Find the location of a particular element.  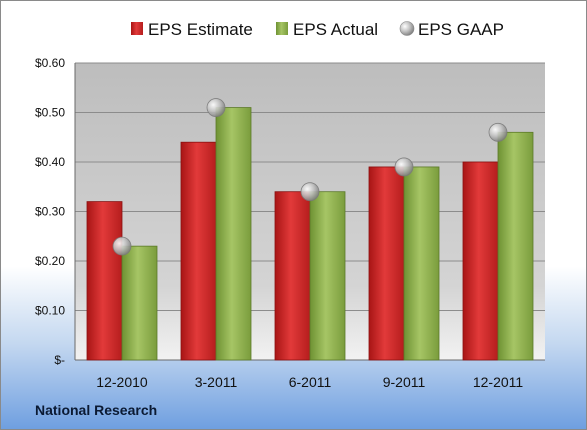

x-tick-label: 12-2011 is located at coordinates (498, 382).